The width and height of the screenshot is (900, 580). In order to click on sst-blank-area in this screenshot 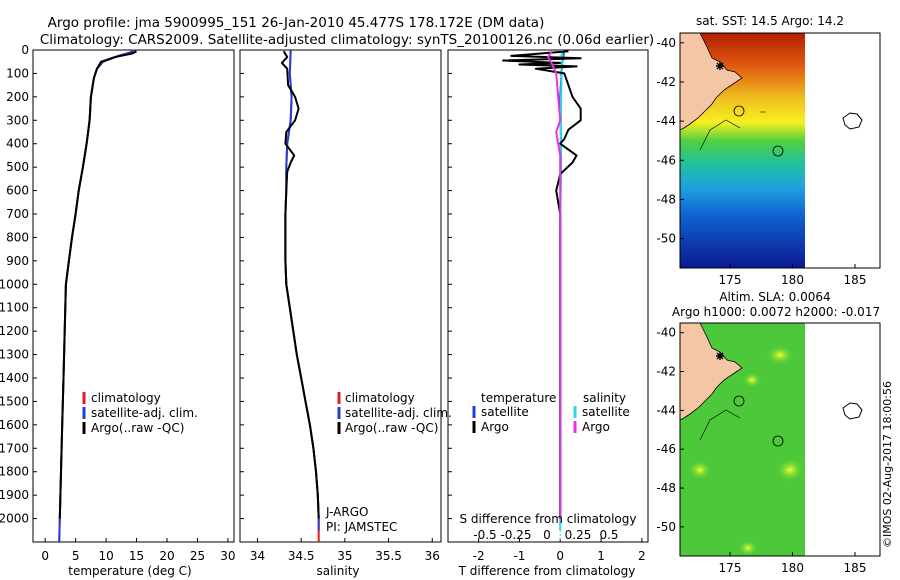, I will do `click(842, 150)`.